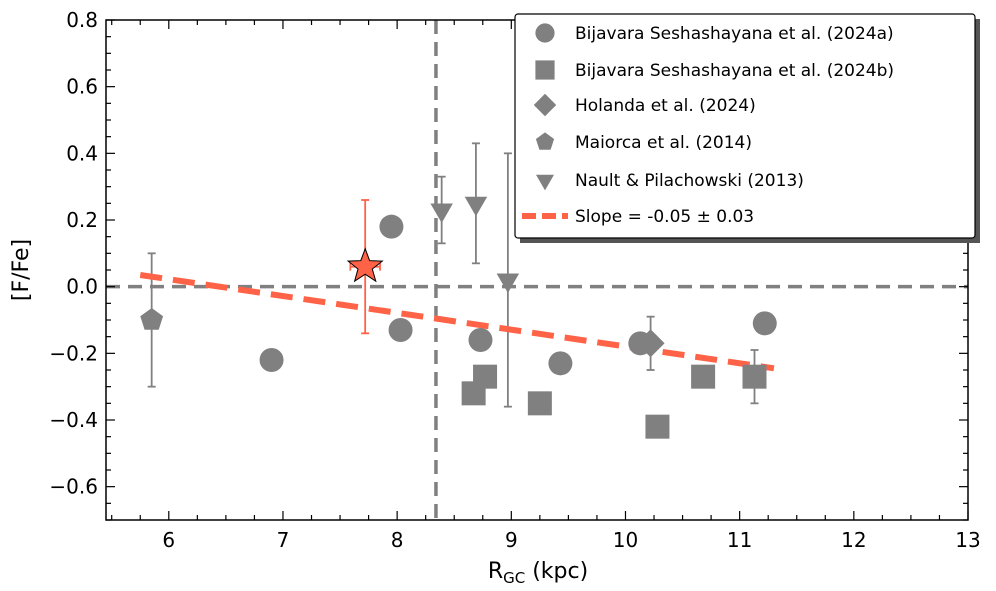 The height and width of the screenshot is (591, 996). Describe the element at coordinates (82, 153) in the screenshot. I see `y-tick-label: 0.4` at that location.